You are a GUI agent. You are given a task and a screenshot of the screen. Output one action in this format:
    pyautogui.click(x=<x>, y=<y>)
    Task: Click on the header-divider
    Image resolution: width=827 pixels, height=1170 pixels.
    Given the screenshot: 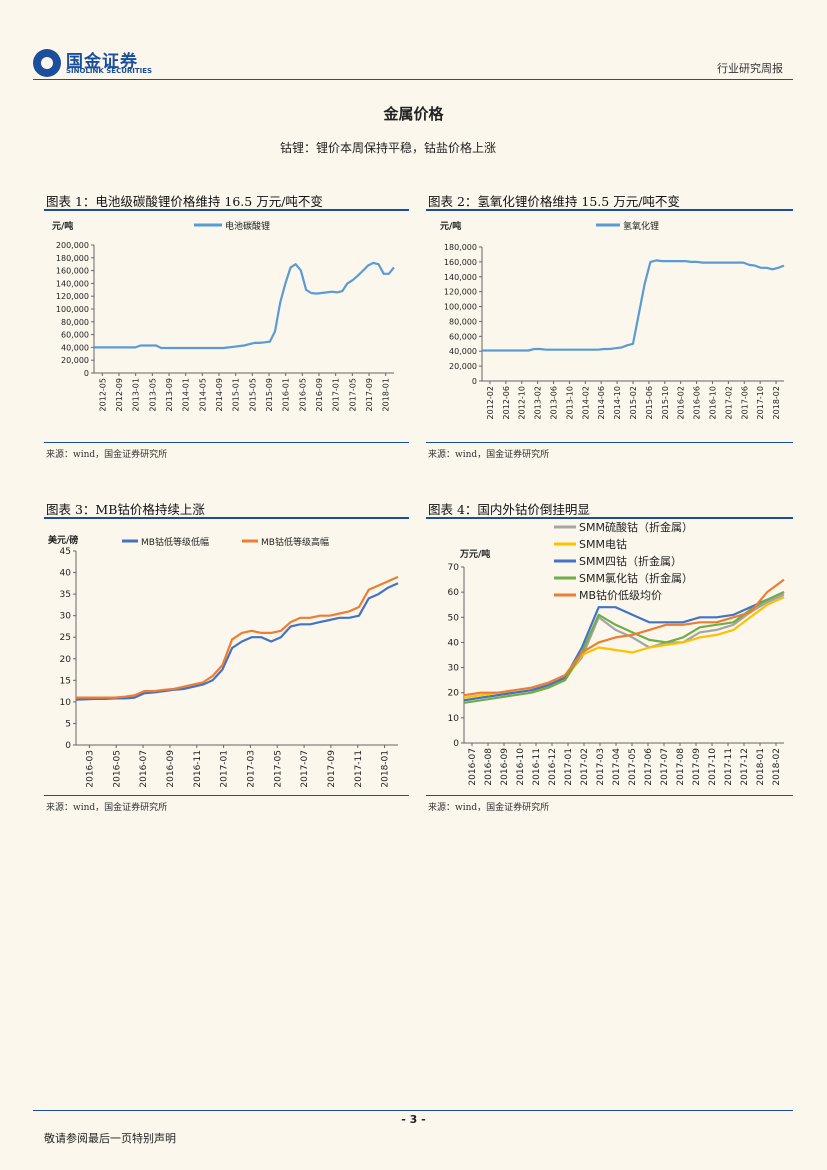 What is the action you would take?
    pyautogui.click(x=413, y=79)
    